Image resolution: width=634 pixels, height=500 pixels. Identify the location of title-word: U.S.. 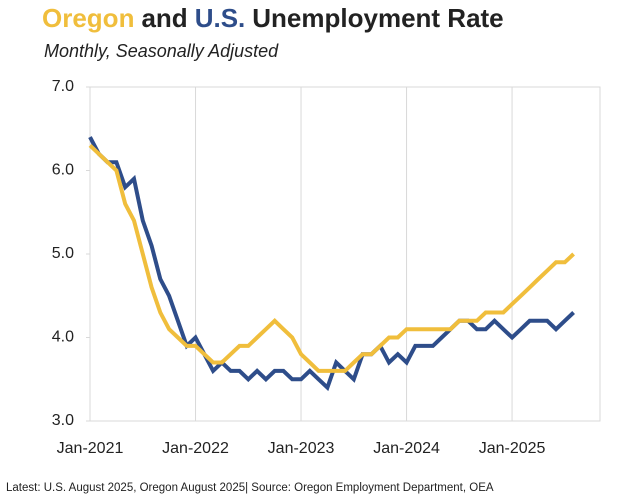
(220, 18).